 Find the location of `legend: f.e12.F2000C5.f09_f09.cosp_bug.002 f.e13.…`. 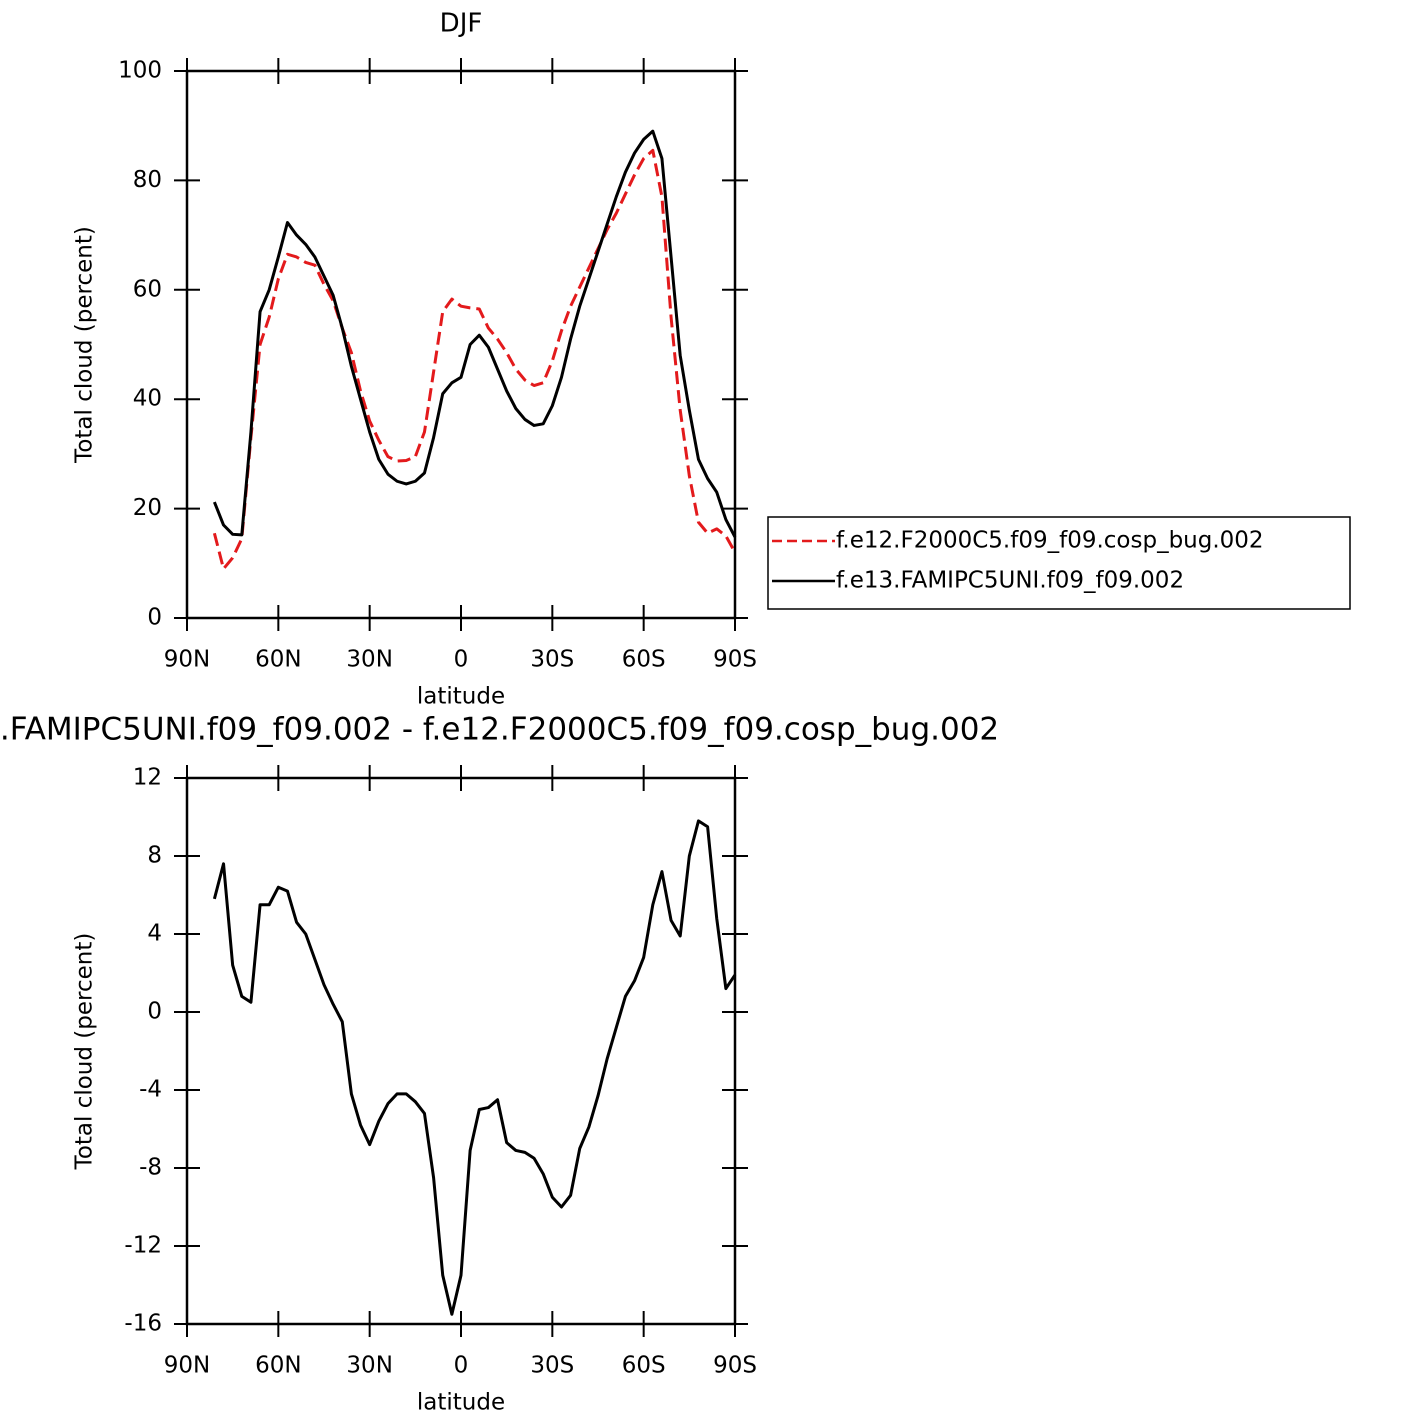

legend: f.e12.F2000C5.f09_f09.cosp_bug.002 f.e13.… is located at coordinates (1059, 563).